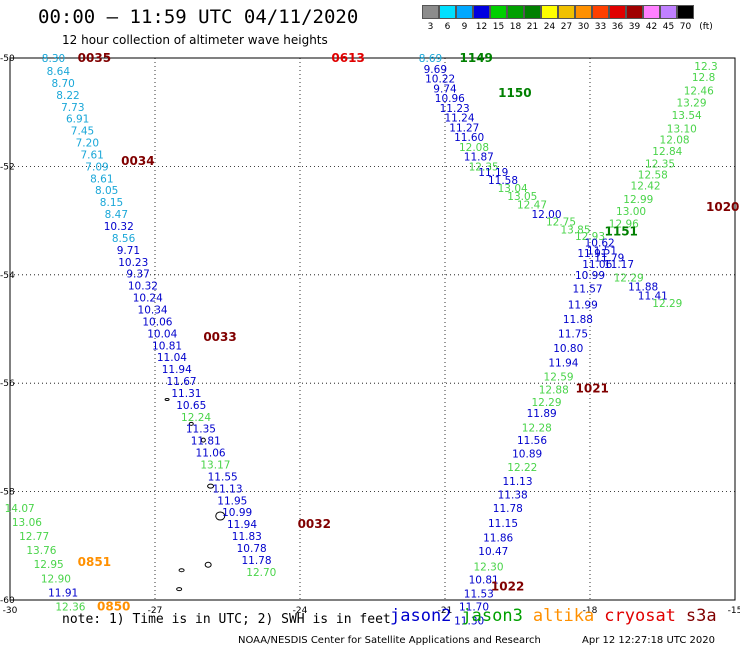  What do you see at coordinates (464, 27) in the screenshot?
I see `scale-label: 9` at bounding box center [464, 27].